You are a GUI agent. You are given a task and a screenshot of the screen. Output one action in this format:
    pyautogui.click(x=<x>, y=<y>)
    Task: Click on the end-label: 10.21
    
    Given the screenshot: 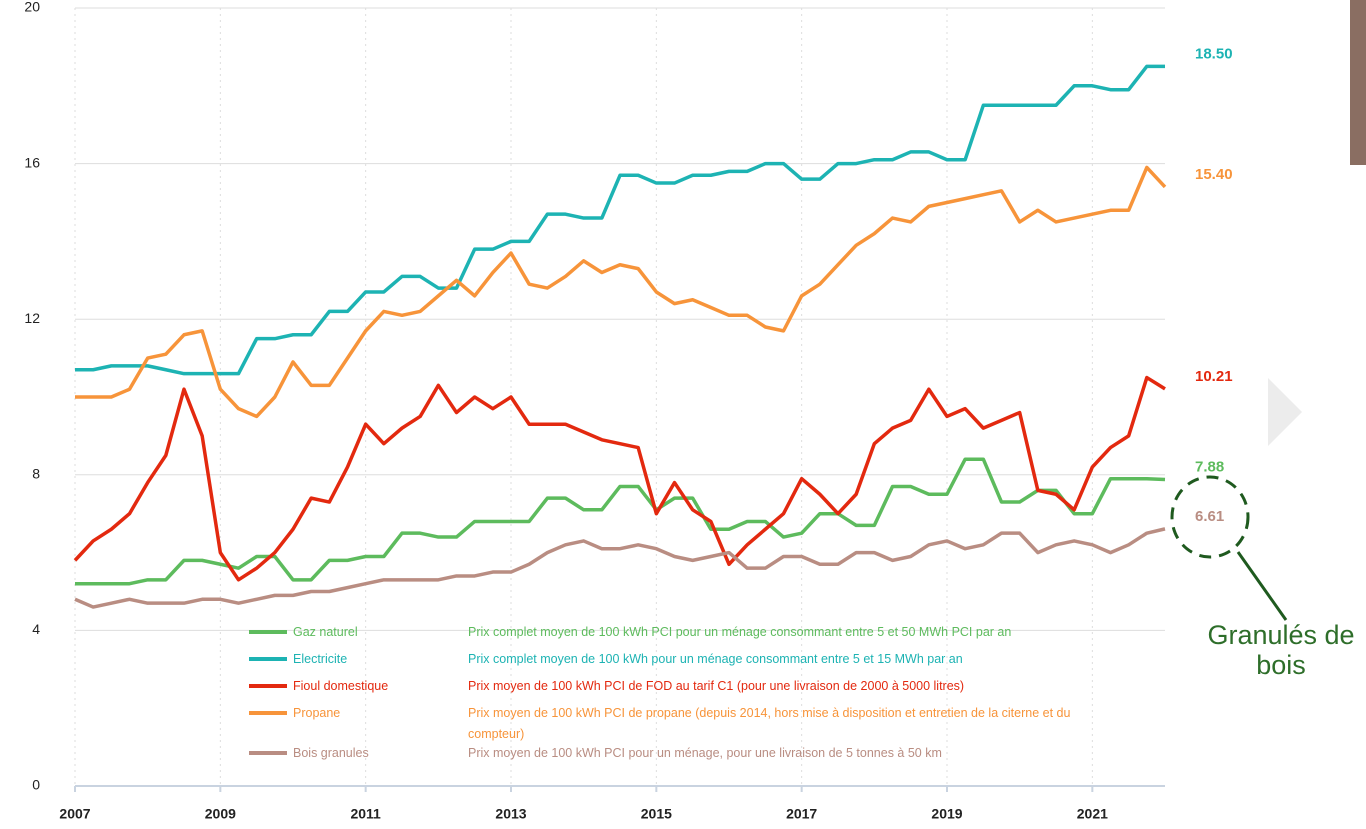 What is the action you would take?
    pyautogui.click(x=1214, y=376)
    